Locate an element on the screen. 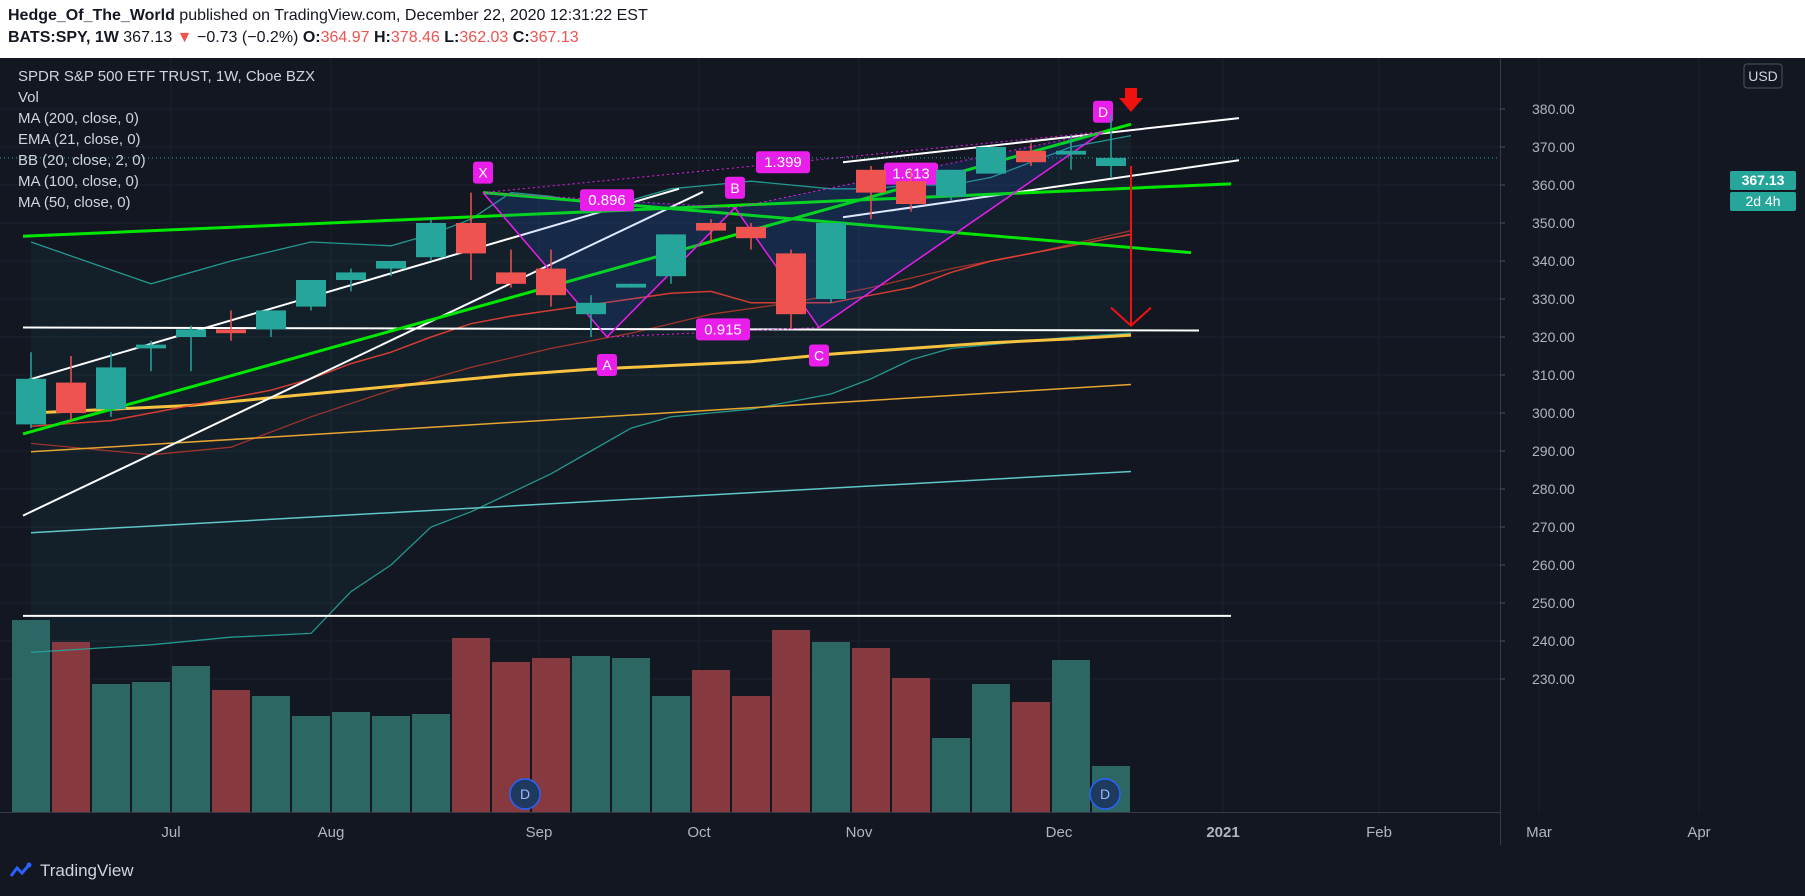  low-label: L: is located at coordinates (452, 37).